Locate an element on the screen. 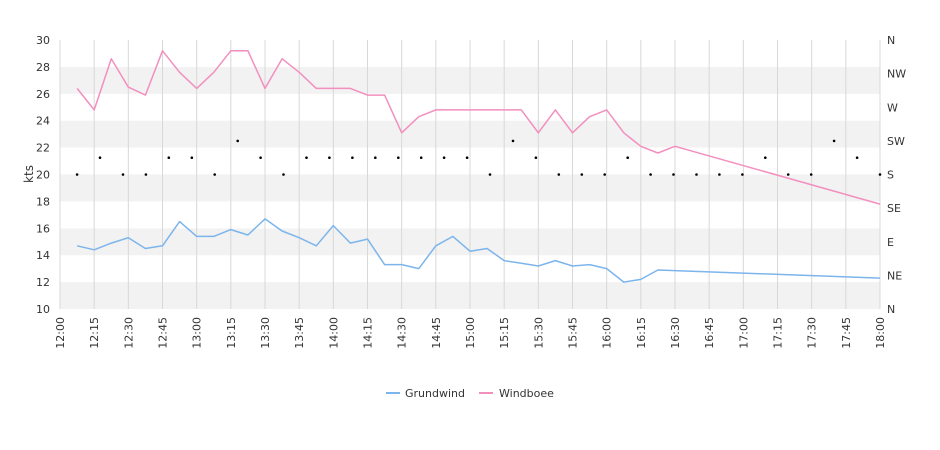 This screenshot has width=940, height=450. y-tick-label: 22 is located at coordinates (43, 148).